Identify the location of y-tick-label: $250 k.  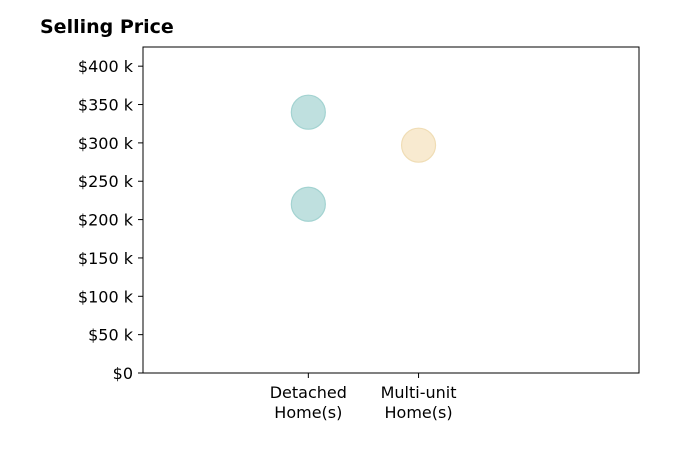
(106, 181).